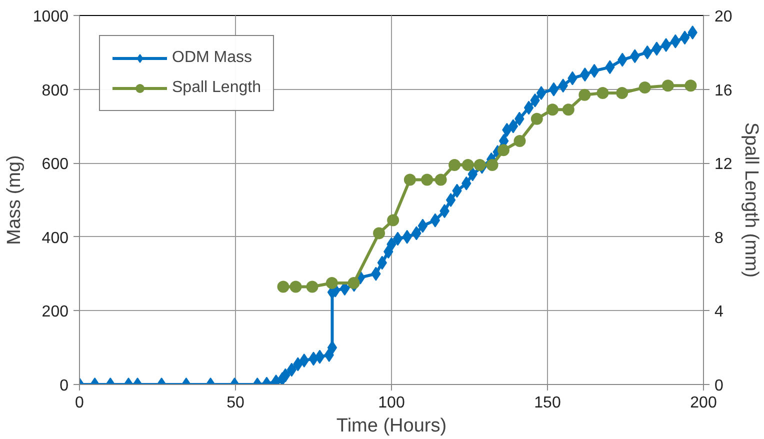 The width and height of the screenshot is (764, 439). What do you see at coordinates (719, 386) in the screenshot?
I see `y2-tick-label: 0` at bounding box center [719, 386].